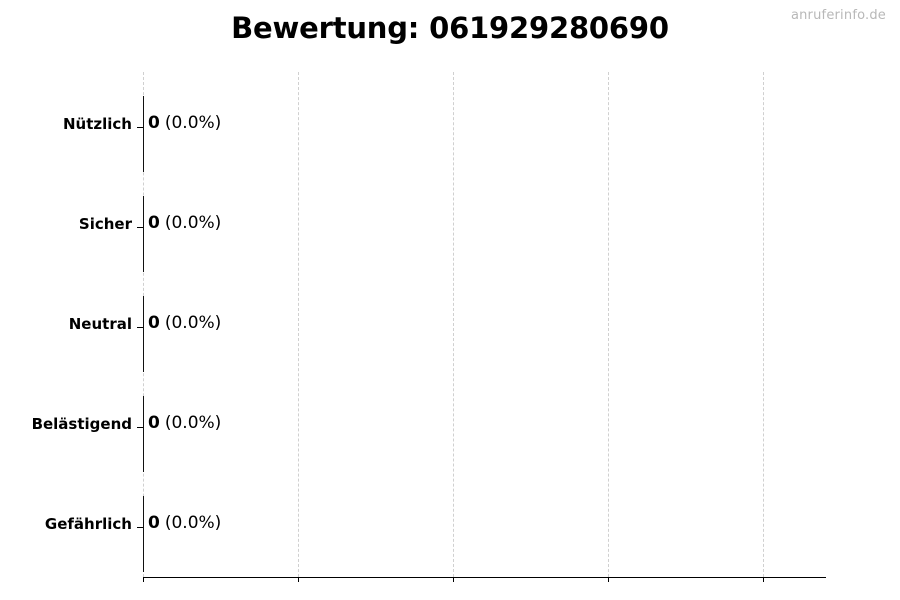 The height and width of the screenshot is (600, 900). I want to click on bar-count-nuetzlich: 0, so click(154, 123).